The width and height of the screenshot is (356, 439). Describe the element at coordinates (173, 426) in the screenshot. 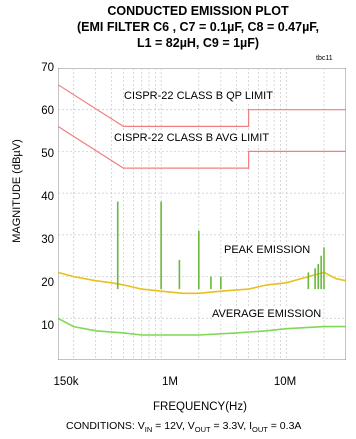

I see `vin-value: = 12V, V` at that location.